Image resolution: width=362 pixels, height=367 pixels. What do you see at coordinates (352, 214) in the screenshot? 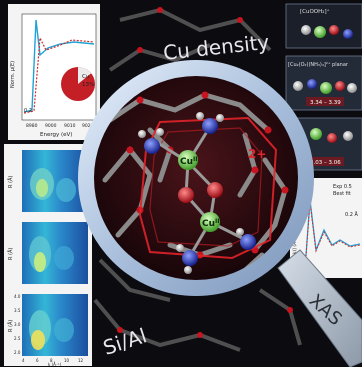
I see `exafs-annotation: 0.2 Å` at bounding box center [352, 214].